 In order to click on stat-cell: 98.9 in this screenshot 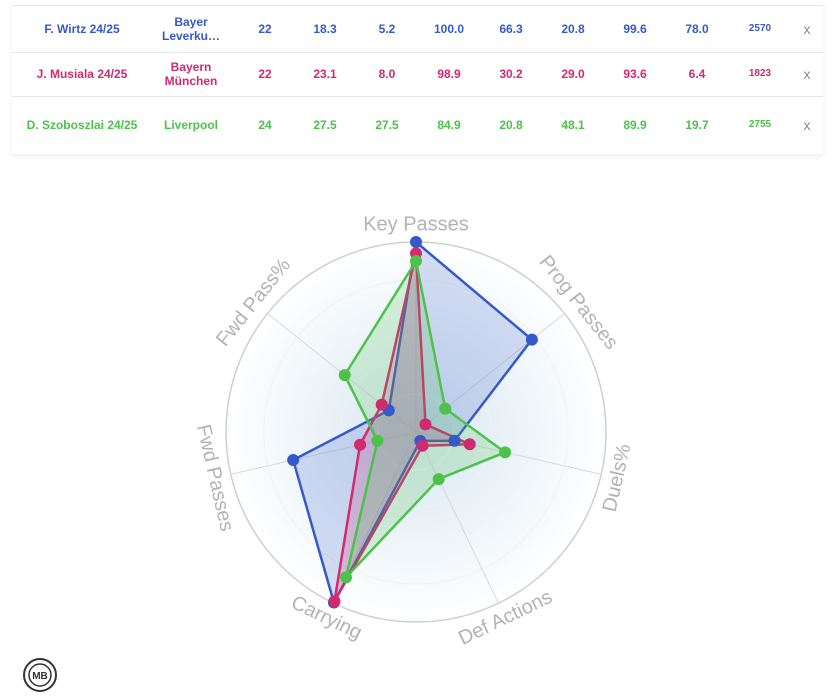, I will do `click(449, 74)`.